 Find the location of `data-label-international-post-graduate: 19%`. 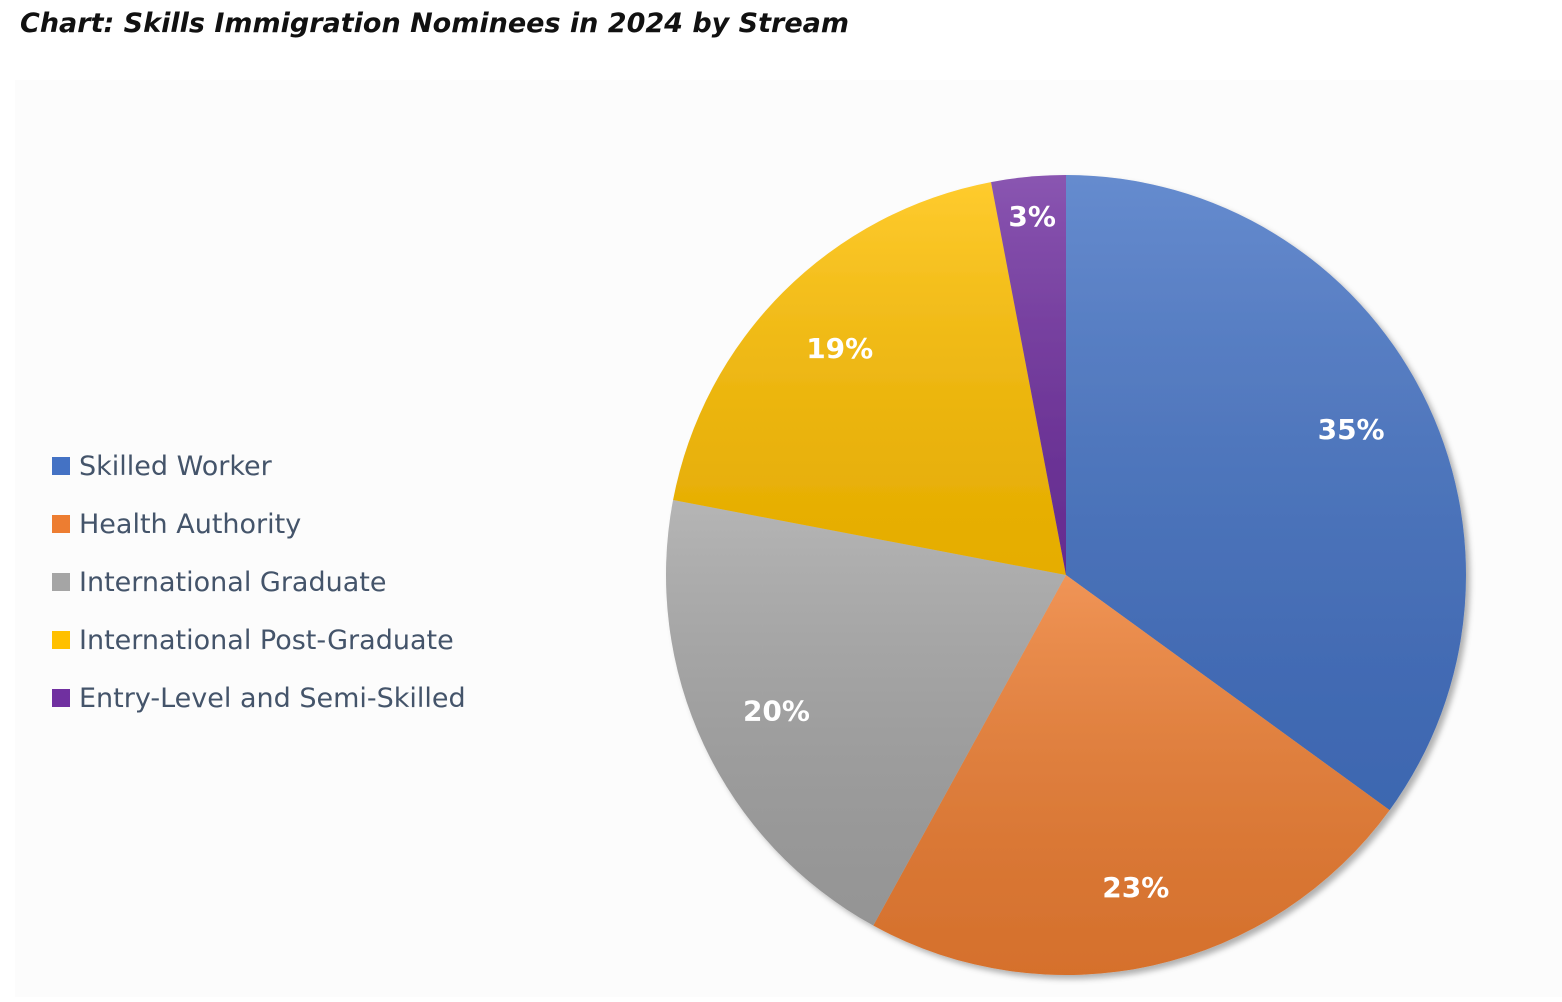

data-label-international-post-graduate: 19% is located at coordinates (839, 348).